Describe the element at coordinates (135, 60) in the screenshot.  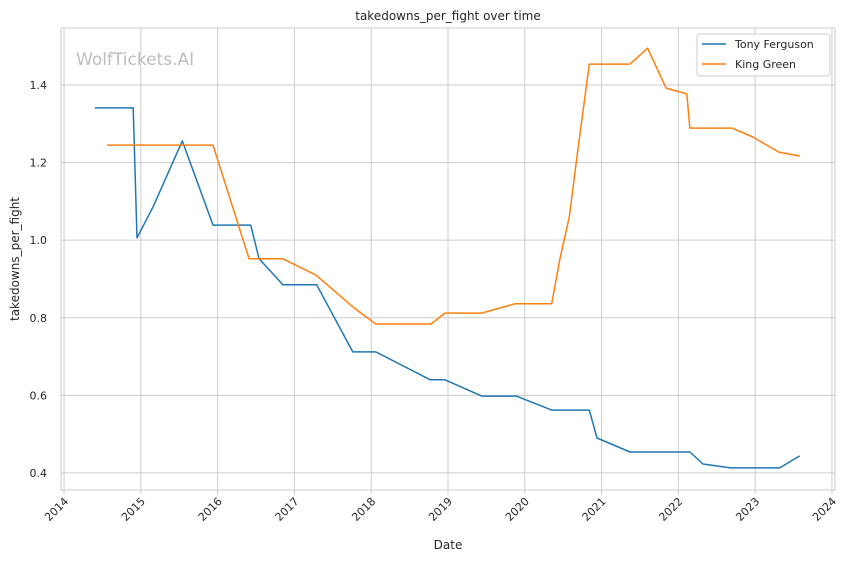
I see `watermark: WolfTickets.AI` at that location.